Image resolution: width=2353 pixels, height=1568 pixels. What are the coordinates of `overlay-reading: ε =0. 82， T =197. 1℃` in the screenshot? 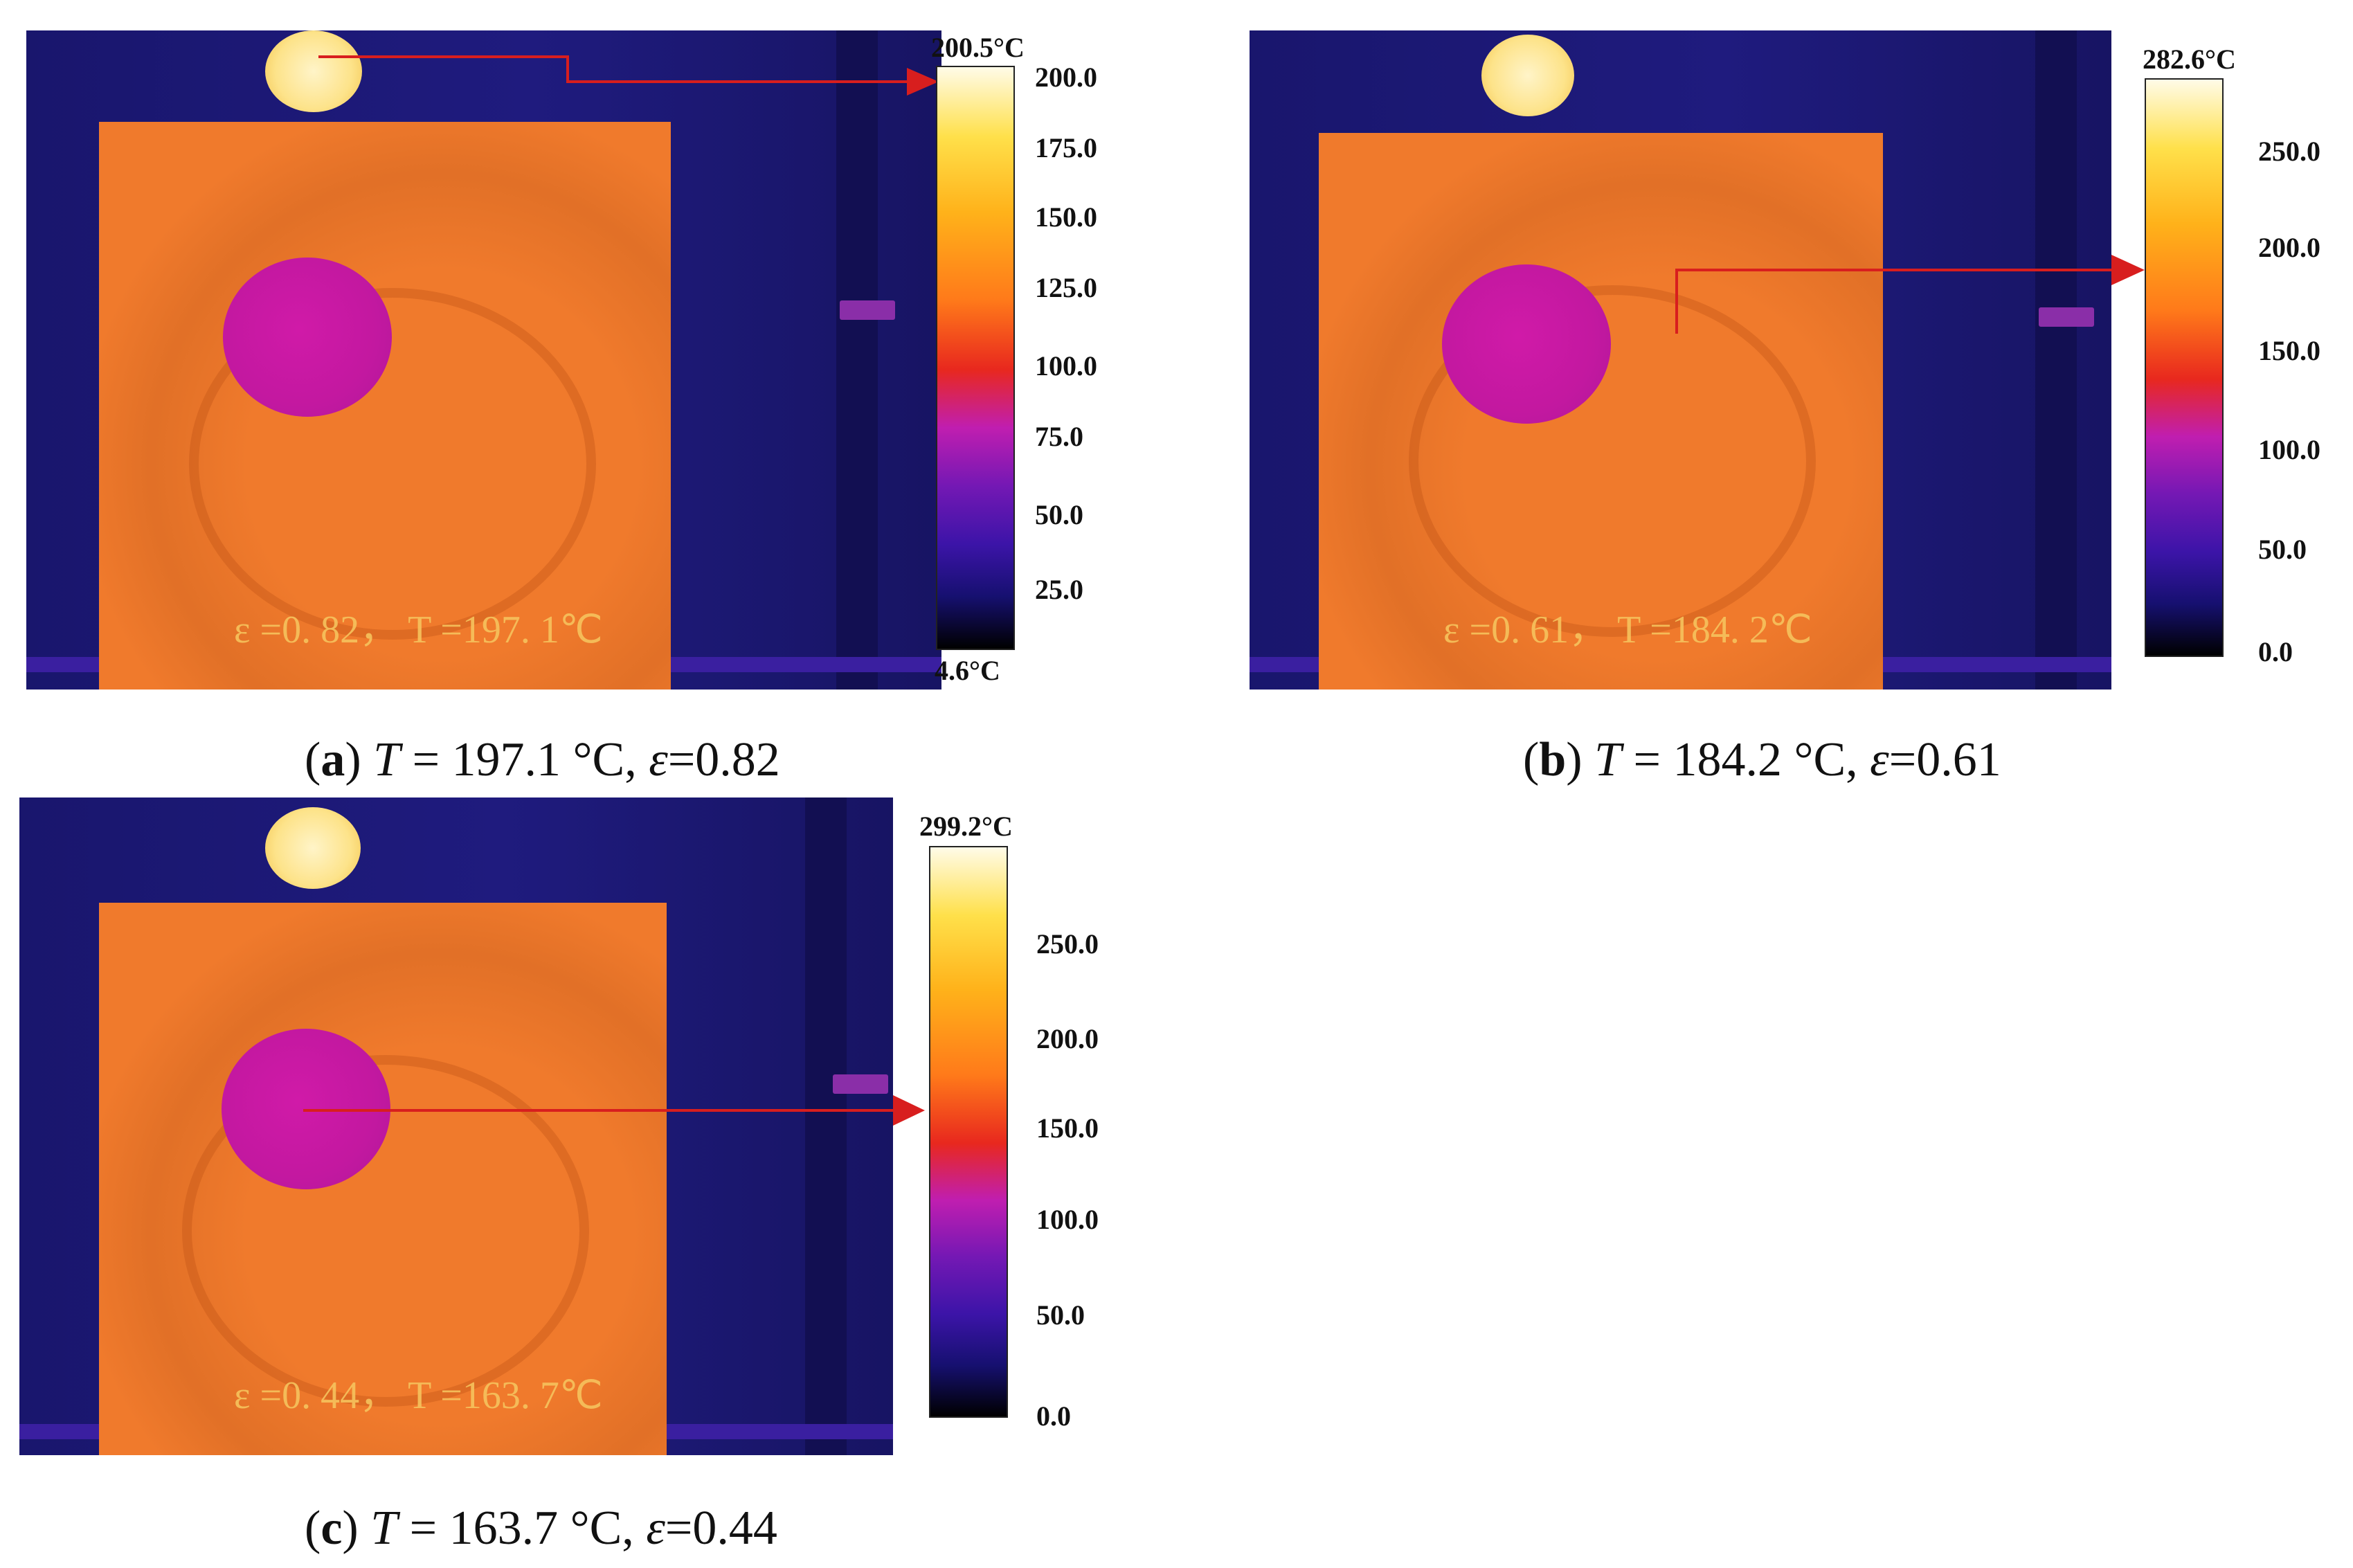 It's located at (418, 630).